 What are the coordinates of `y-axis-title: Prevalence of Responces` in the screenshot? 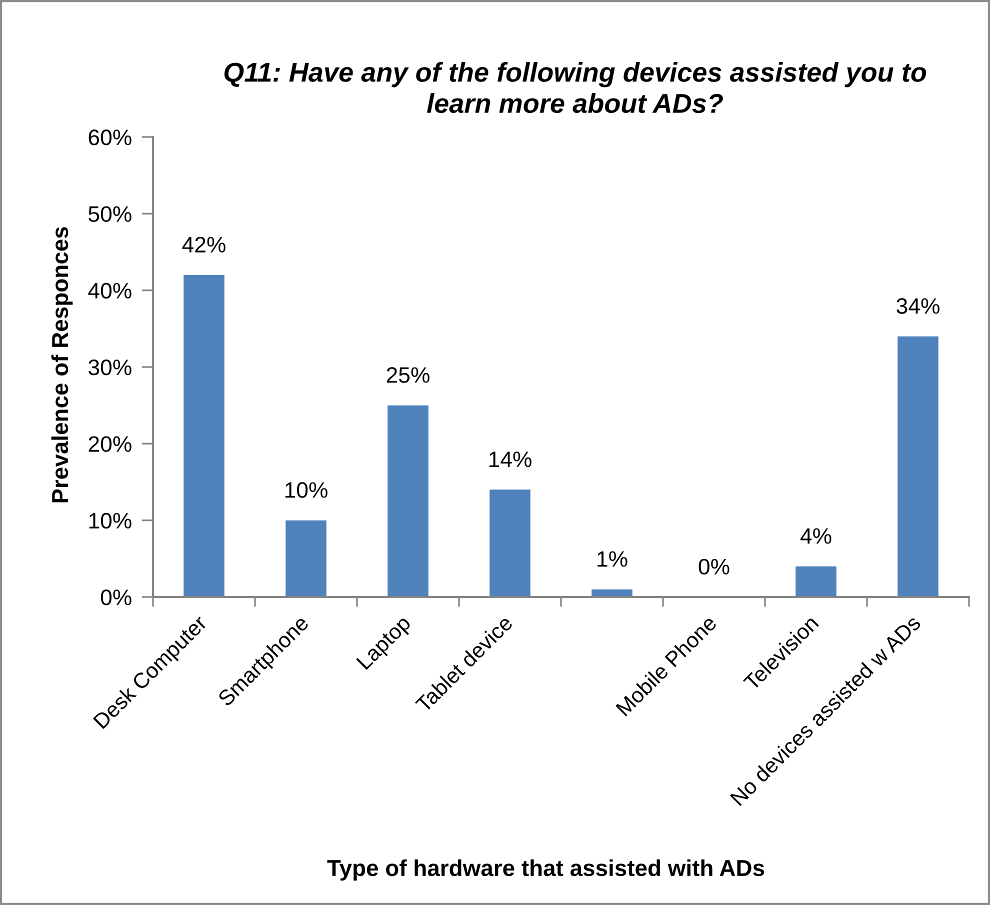 It's located at (62, 364).